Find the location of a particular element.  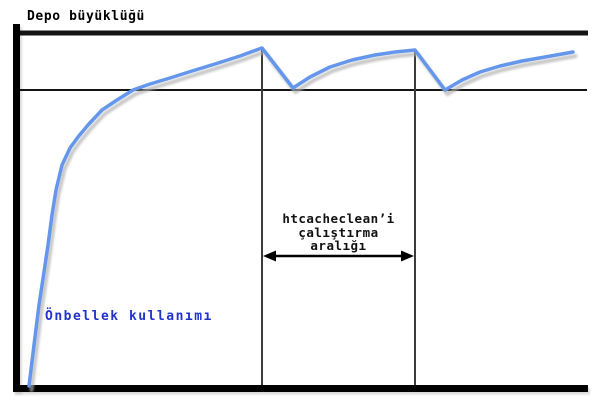

interval-arrow-head-right is located at coordinates (407, 256).